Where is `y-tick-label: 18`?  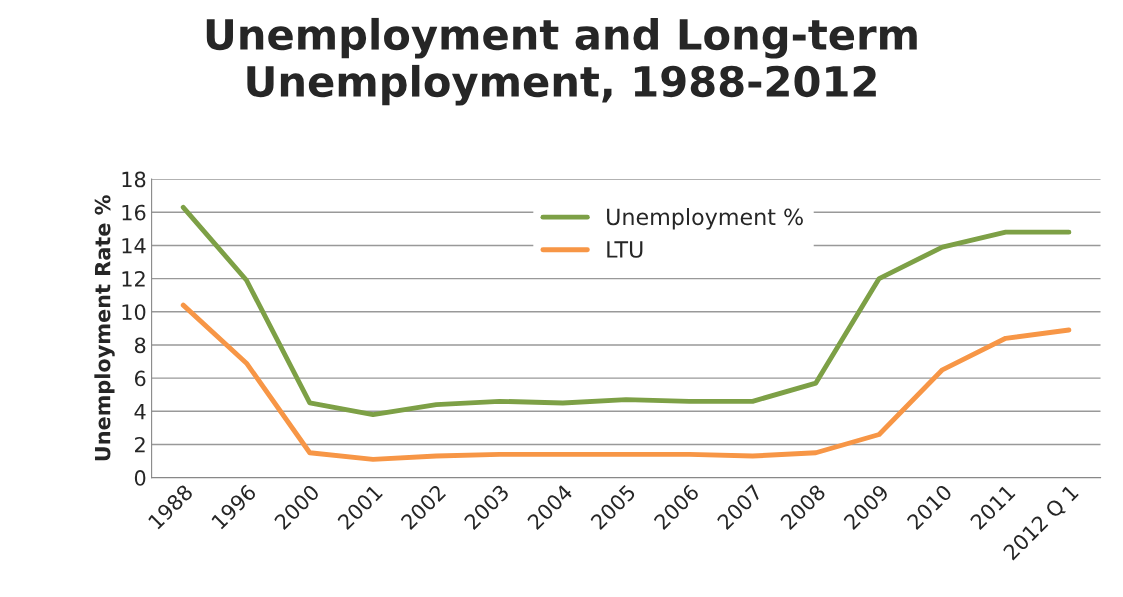 y-tick-label: 18 is located at coordinates (134, 179).